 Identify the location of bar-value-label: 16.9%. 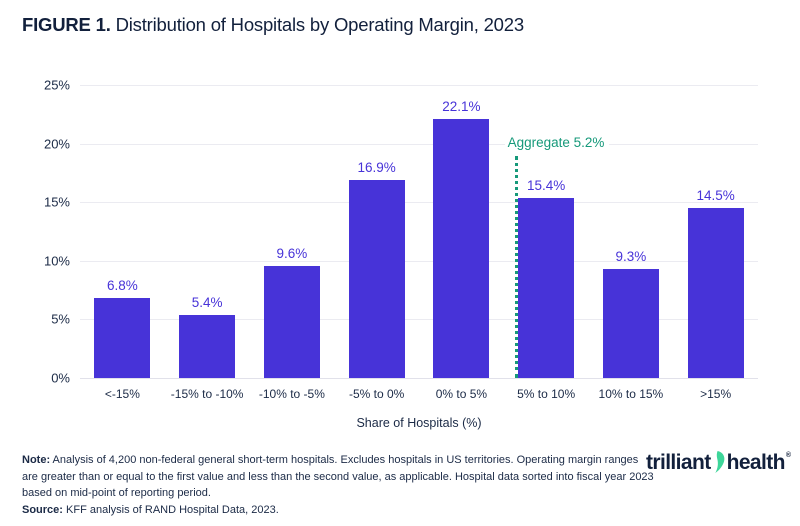
(376, 167).